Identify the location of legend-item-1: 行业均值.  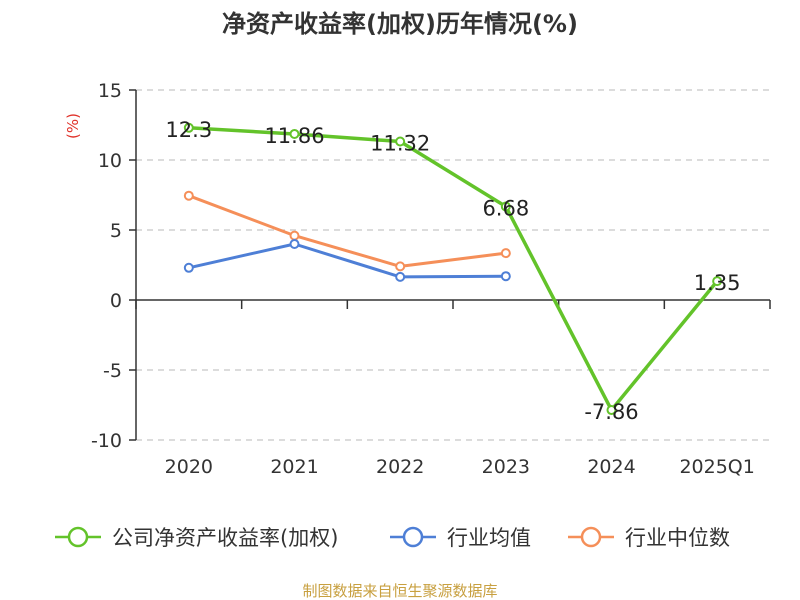
(460, 538).